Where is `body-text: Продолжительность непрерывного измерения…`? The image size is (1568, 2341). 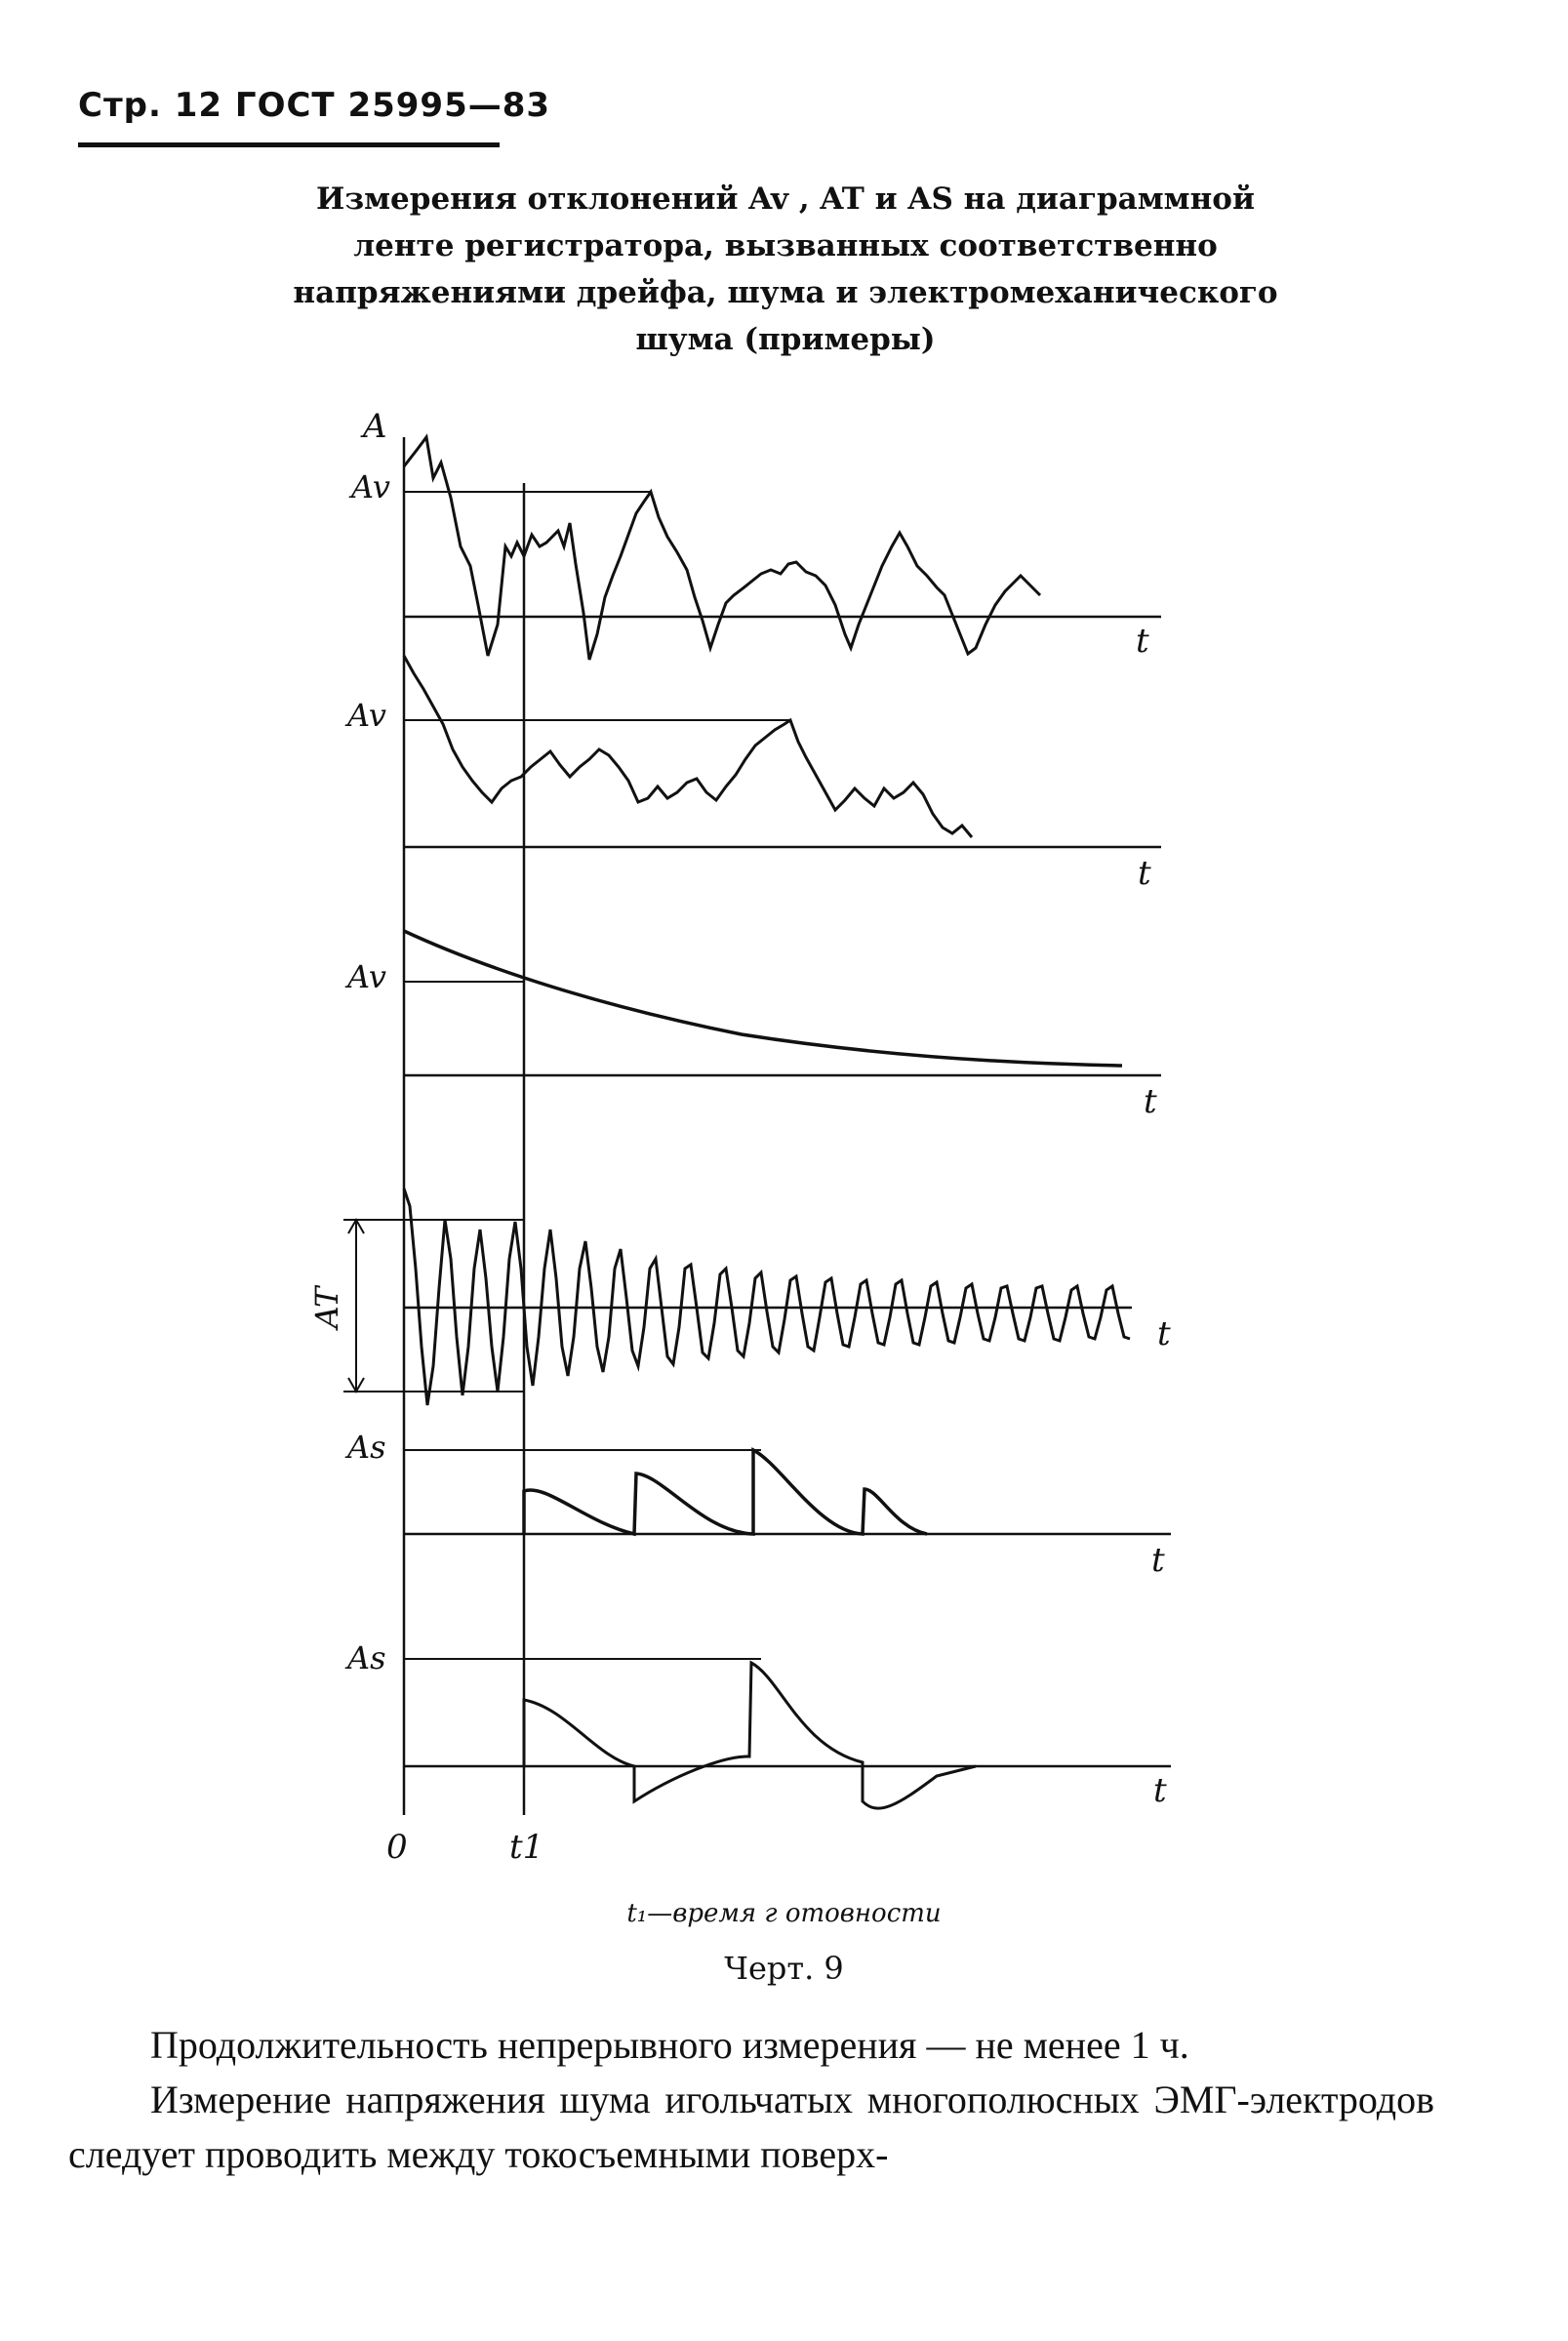 body-text: Продолжительность непрерывного измерения… is located at coordinates (751, 2100).